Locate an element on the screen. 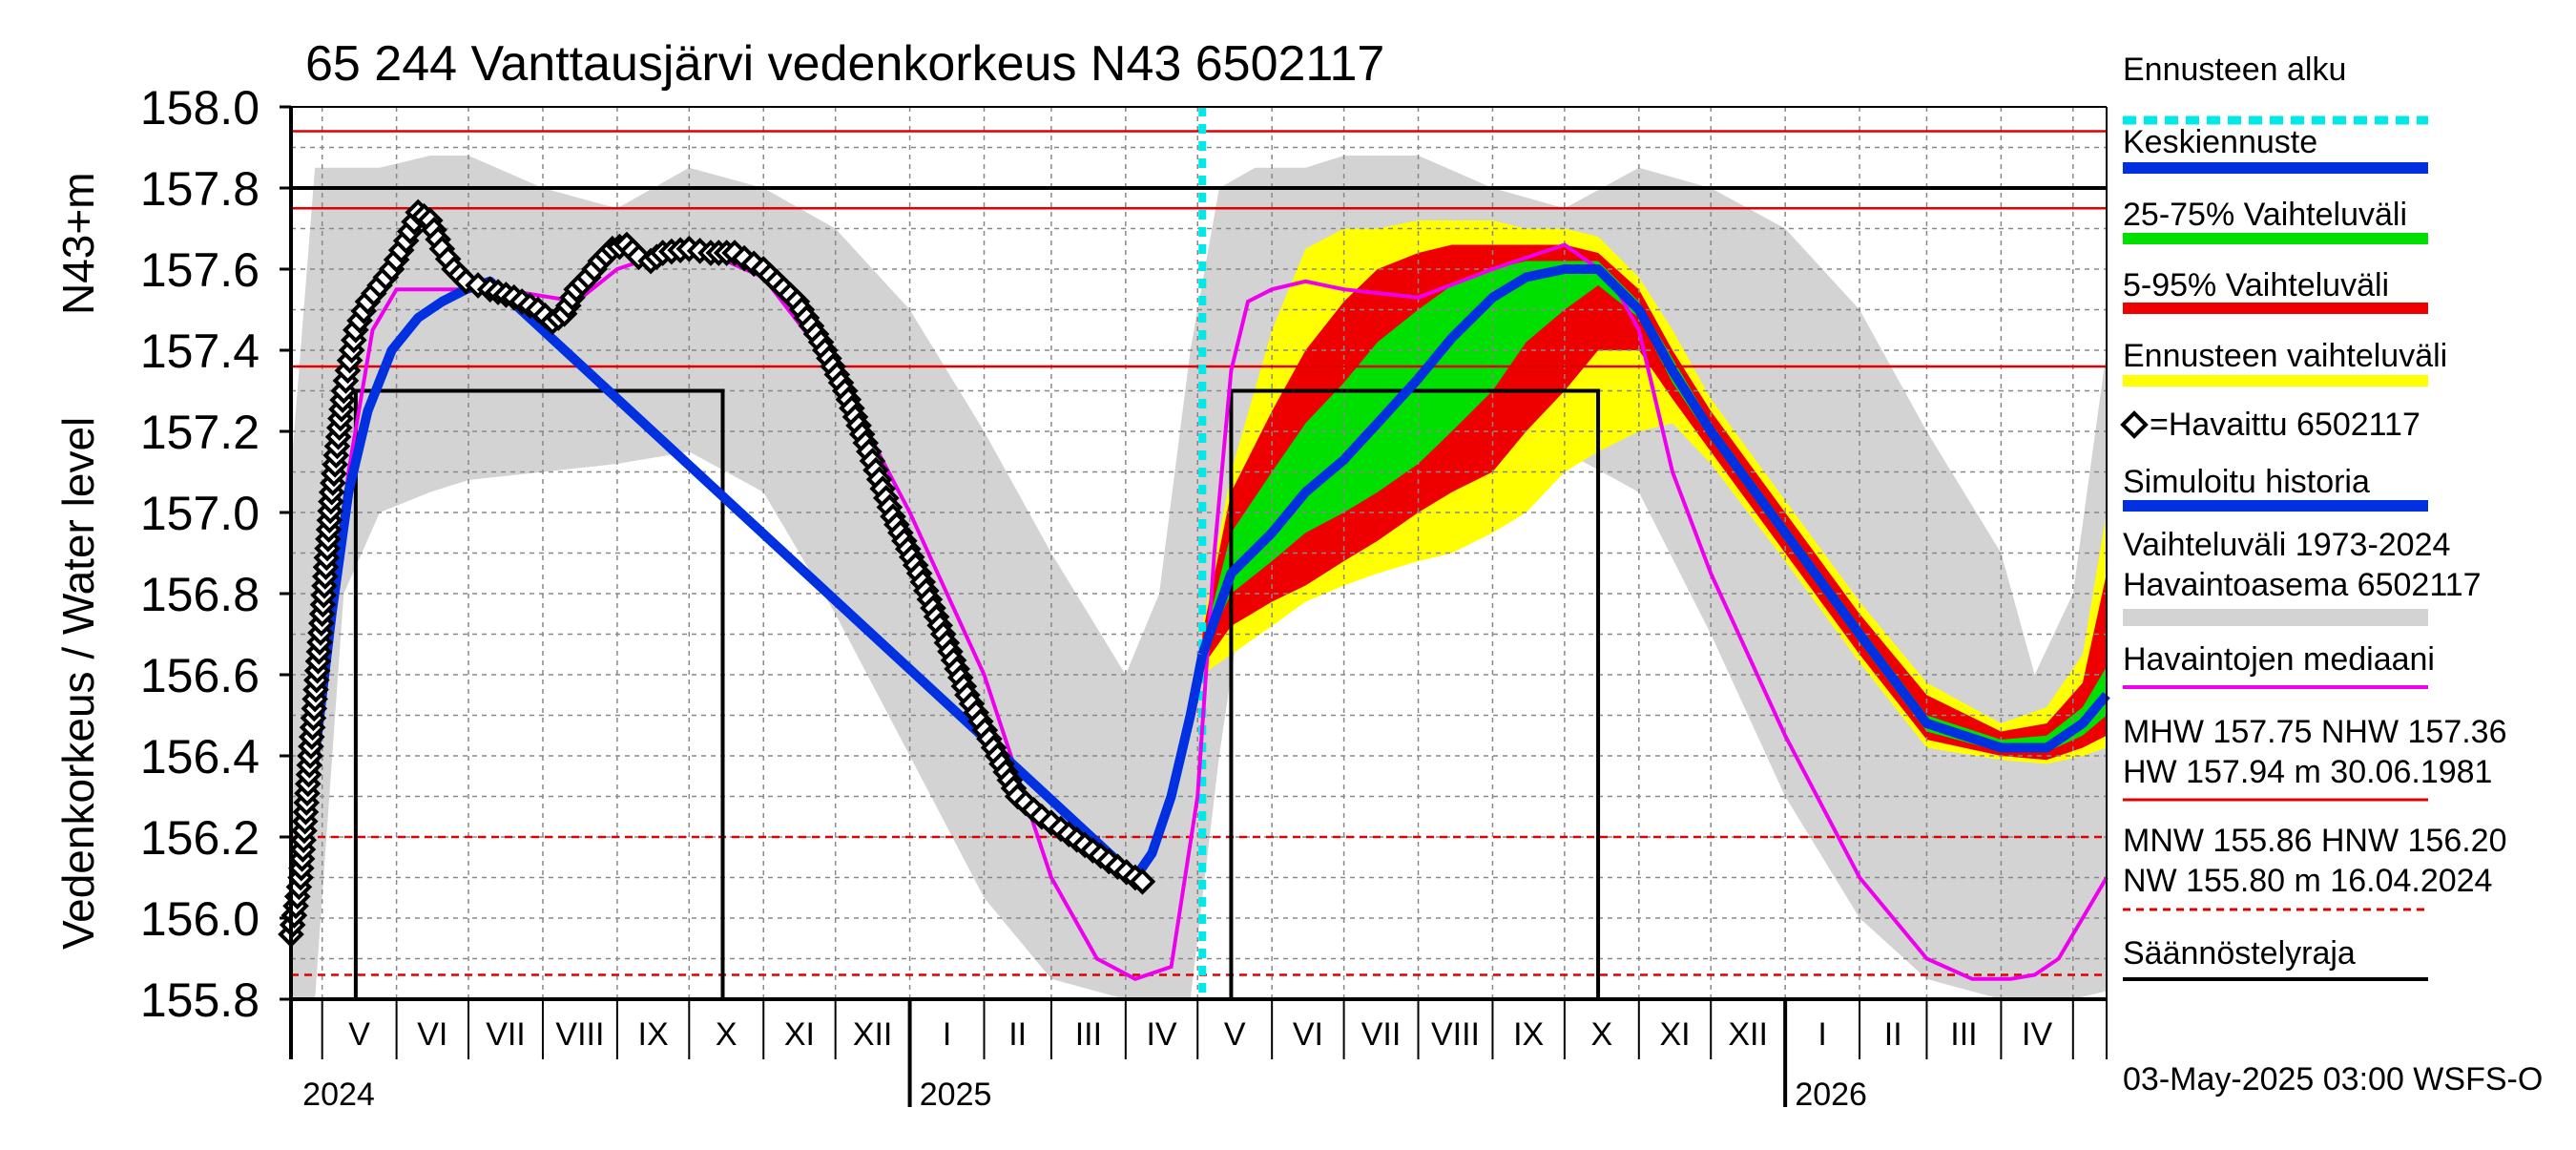 The width and height of the screenshot is (2576, 1150). legend-label: 25-75% Vaihteluväli is located at coordinates (2265, 215).